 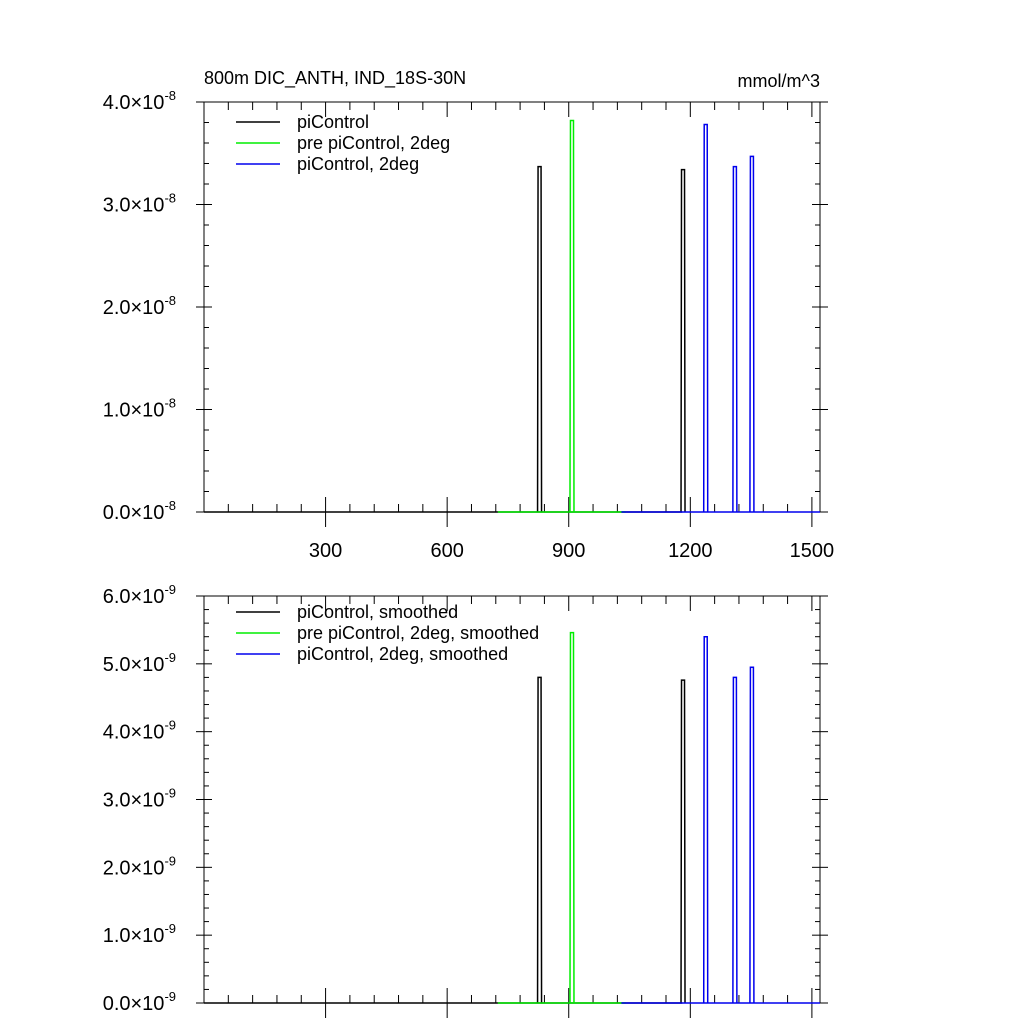 What do you see at coordinates (373, 143) in the screenshot?
I see `legend-label: pre piControl, 2deg` at bounding box center [373, 143].